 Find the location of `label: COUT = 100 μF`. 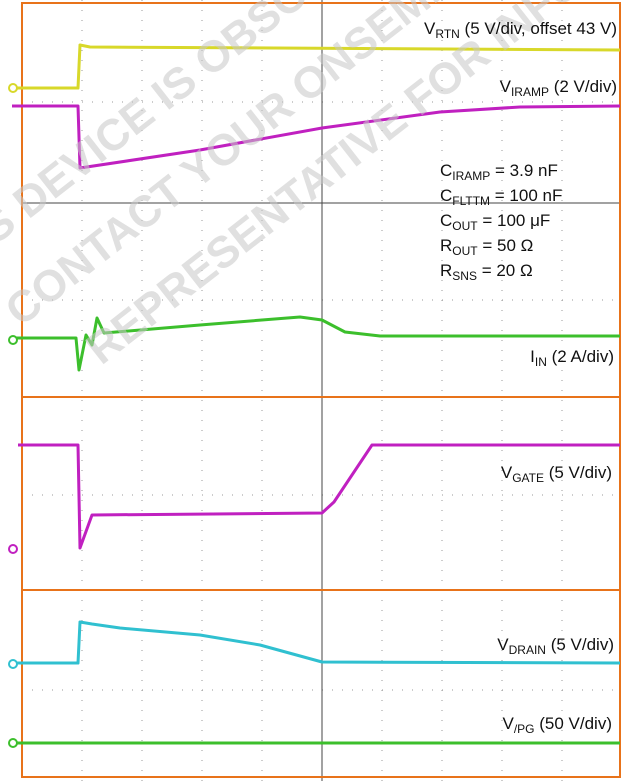

label: COUT = 100 μF is located at coordinates (495, 222).